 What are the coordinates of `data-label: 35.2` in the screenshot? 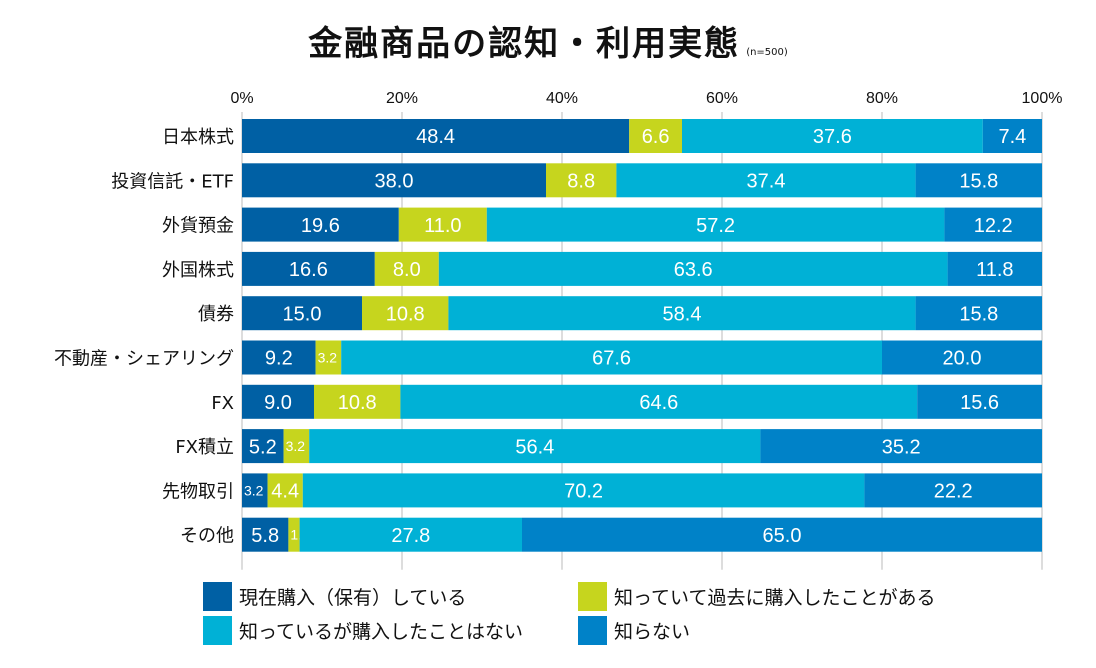 It's located at (901, 447).